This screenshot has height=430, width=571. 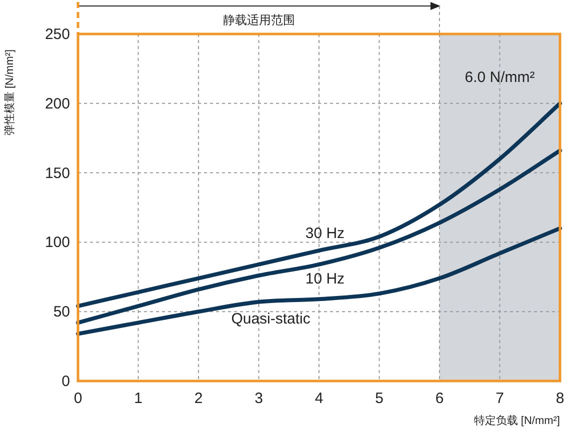 I want to click on y-tick-label: 200, so click(x=57, y=103).